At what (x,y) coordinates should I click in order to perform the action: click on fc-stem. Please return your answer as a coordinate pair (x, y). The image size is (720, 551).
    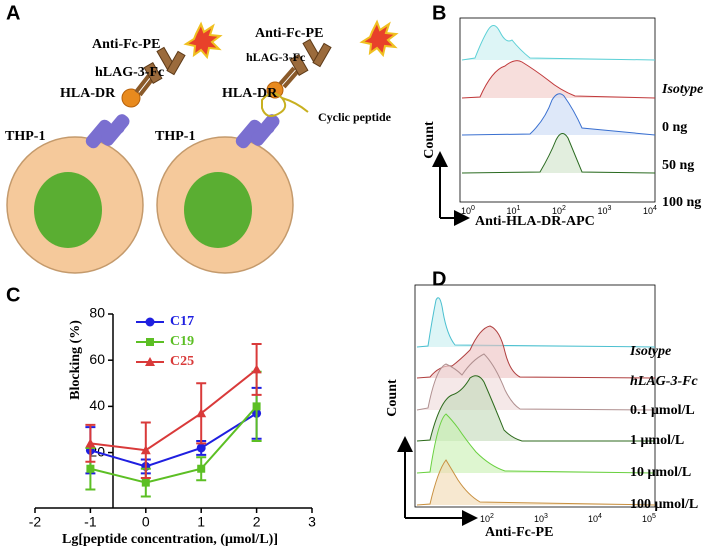
    Looking at the image, I should click on (289, 77).